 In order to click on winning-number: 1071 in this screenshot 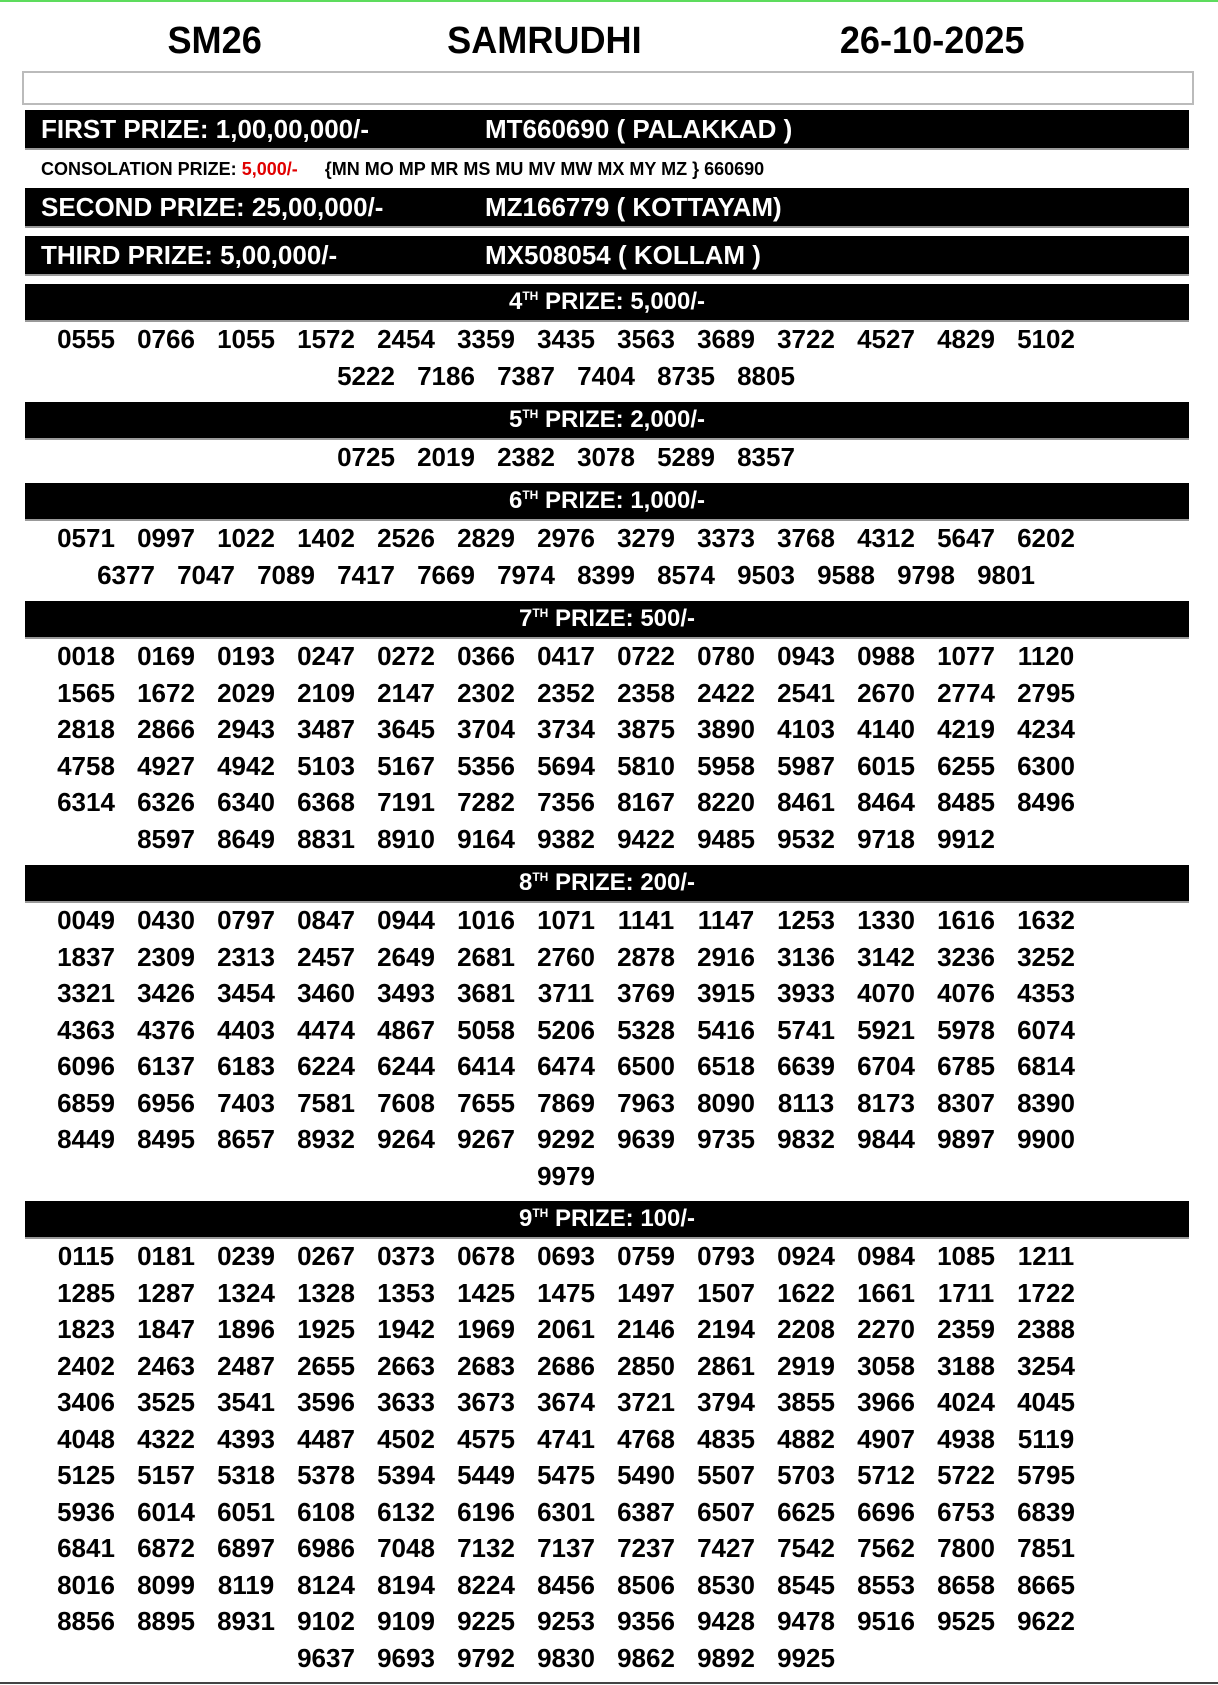, I will do `click(566, 920)`.